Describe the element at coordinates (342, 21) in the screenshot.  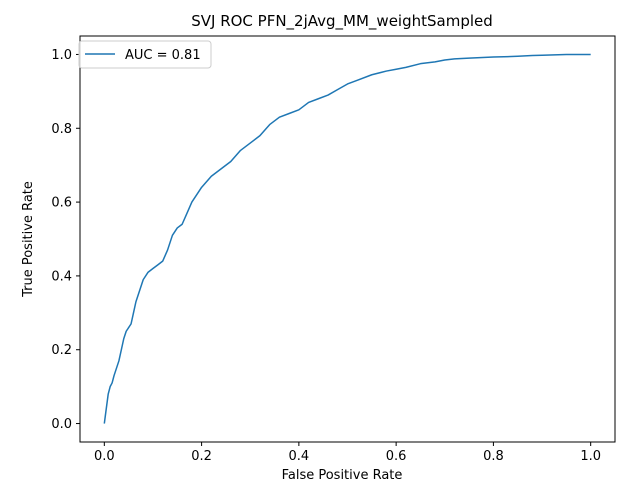
I see `chart-title: SVJ ROC PFN_2jAvg_MM_weightSampled` at that location.